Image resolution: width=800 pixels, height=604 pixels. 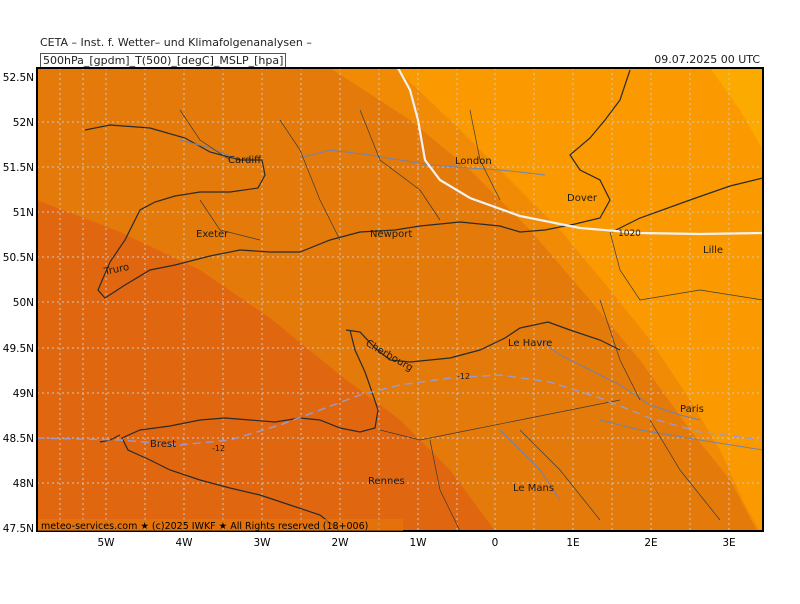 I want to click on lat-label: 51.5N, so click(x=18, y=168).